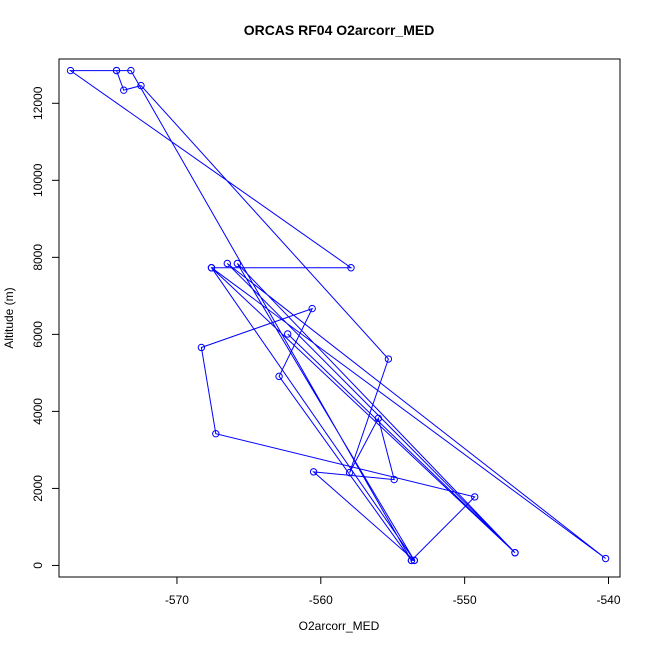  What do you see at coordinates (38, 411) in the screenshot?
I see `y-tick-label: 4000` at bounding box center [38, 411].